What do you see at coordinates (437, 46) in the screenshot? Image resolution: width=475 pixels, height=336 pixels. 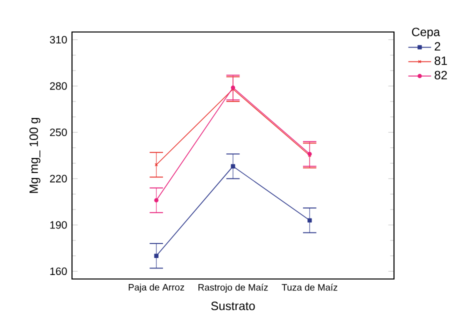 I see `legend-label: 2` at bounding box center [437, 46].